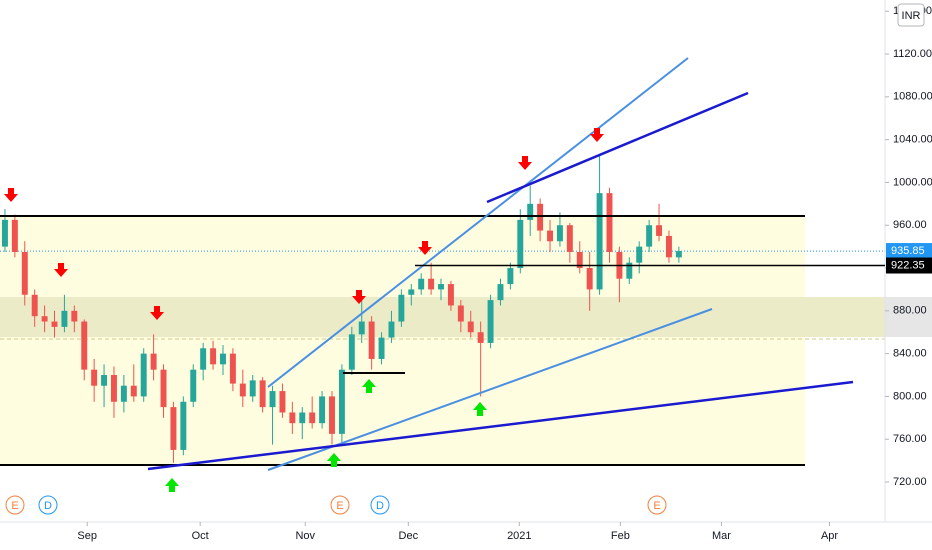 This screenshot has width=932, height=550. What do you see at coordinates (912, 97) in the screenshot?
I see `y-tick-label: 1080.00` at bounding box center [912, 97].